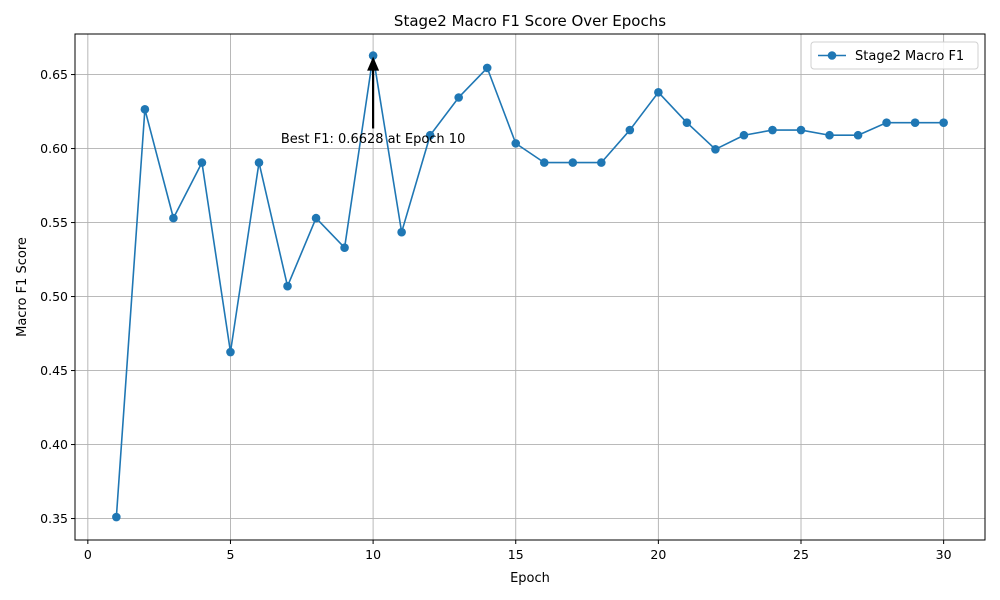 The width and height of the screenshot is (1000, 600). I want to click on x-tick-label: 20, so click(658, 554).